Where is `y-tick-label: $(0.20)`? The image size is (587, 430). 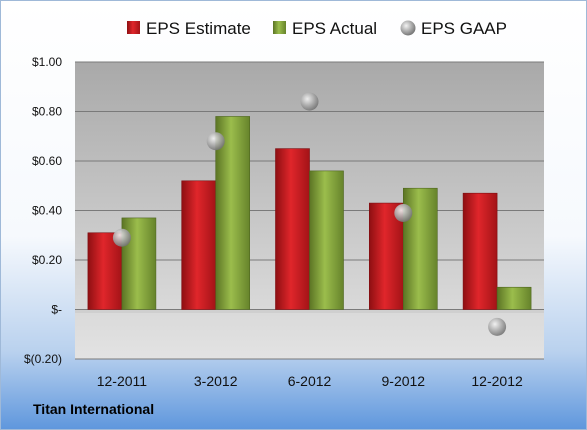
y-tick-label: $(0.20) is located at coordinates (43, 359).